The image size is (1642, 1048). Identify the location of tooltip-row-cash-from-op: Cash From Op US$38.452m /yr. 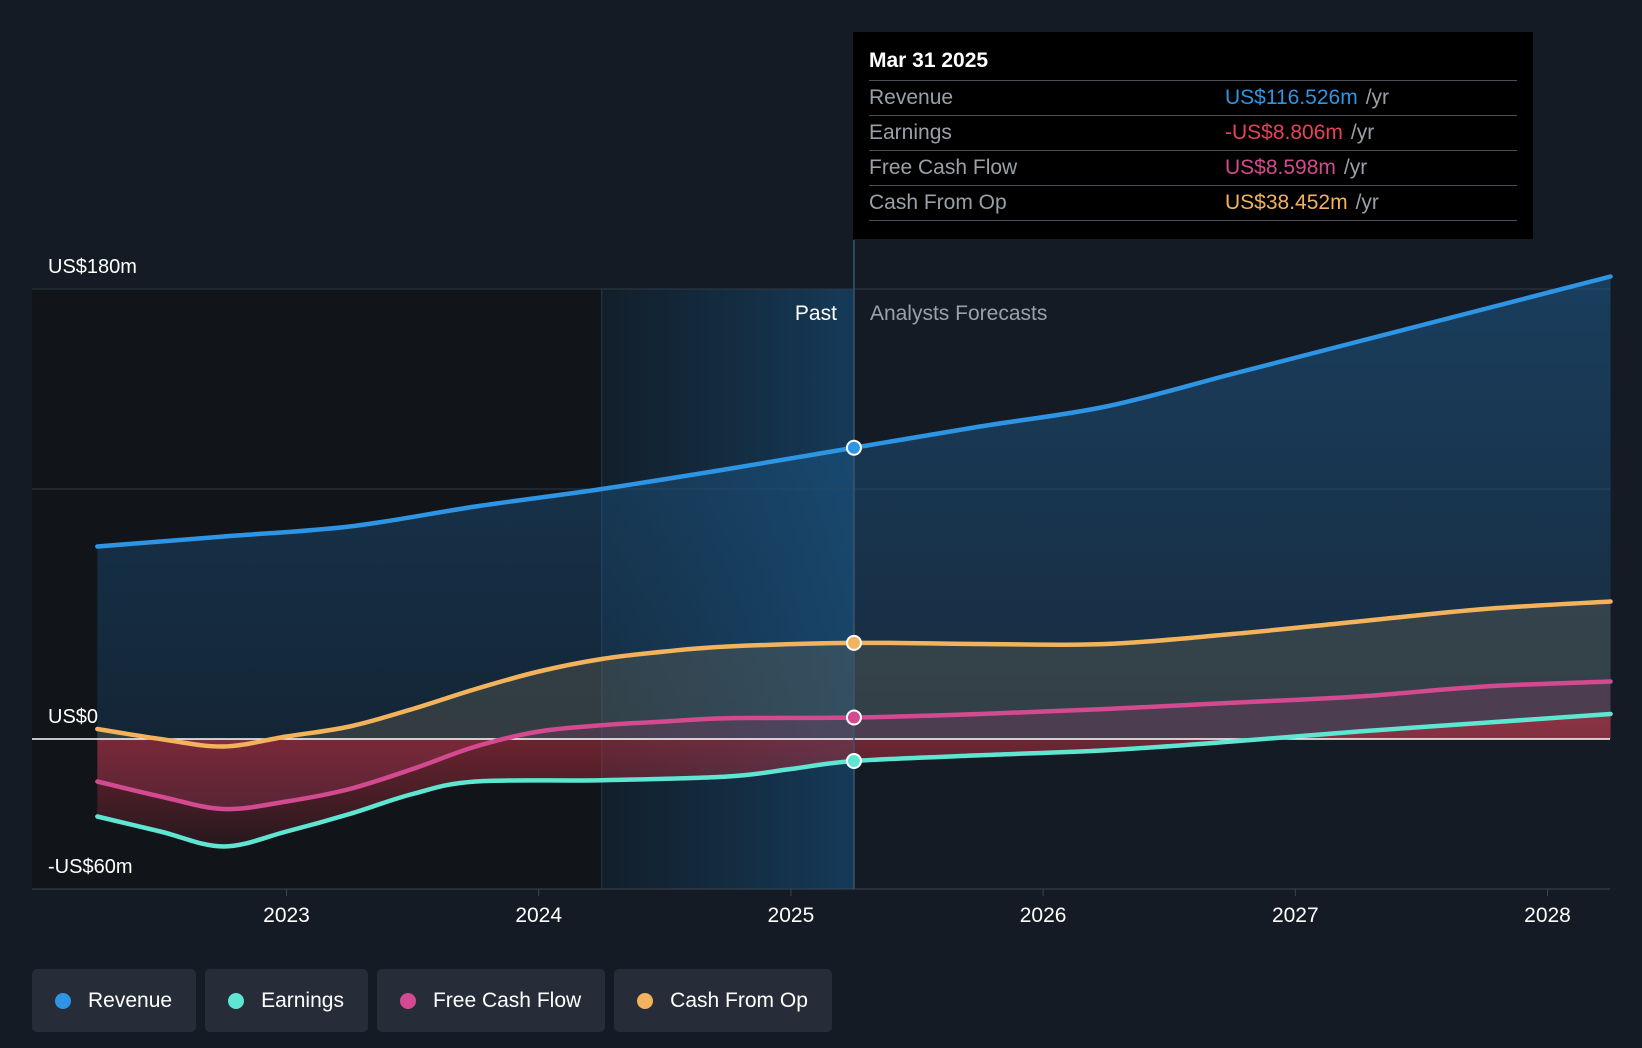
(1193, 203).